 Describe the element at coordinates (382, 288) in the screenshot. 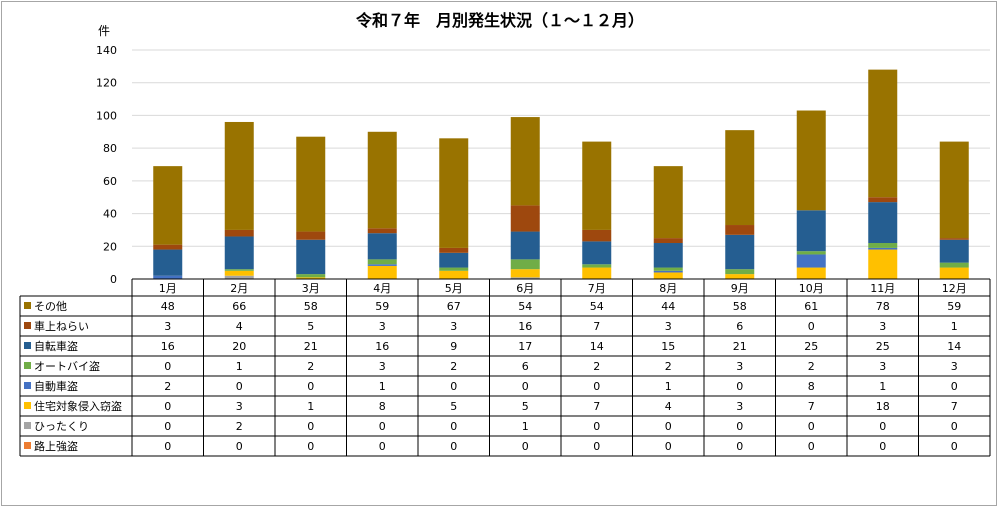

I see `x-tick-label: 4月` at that location.